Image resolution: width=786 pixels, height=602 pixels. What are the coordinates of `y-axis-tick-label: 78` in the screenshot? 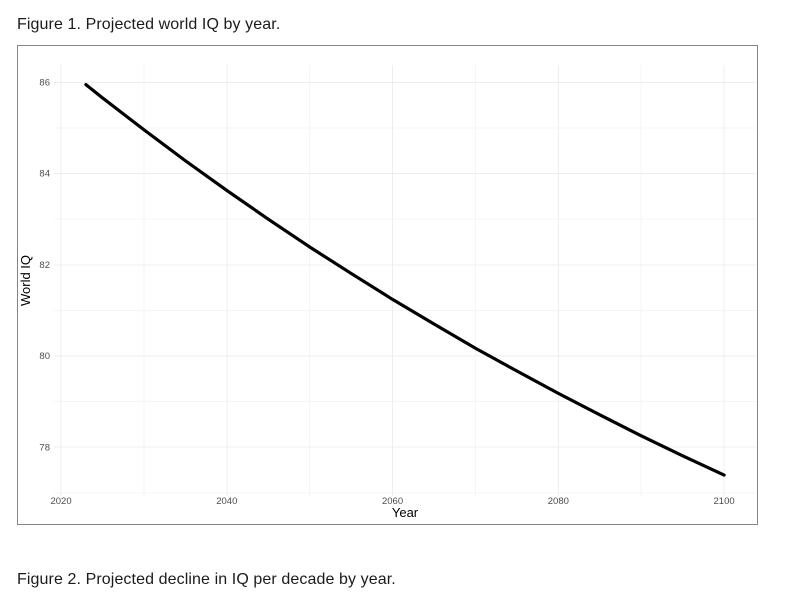 It's located at (44, 447).